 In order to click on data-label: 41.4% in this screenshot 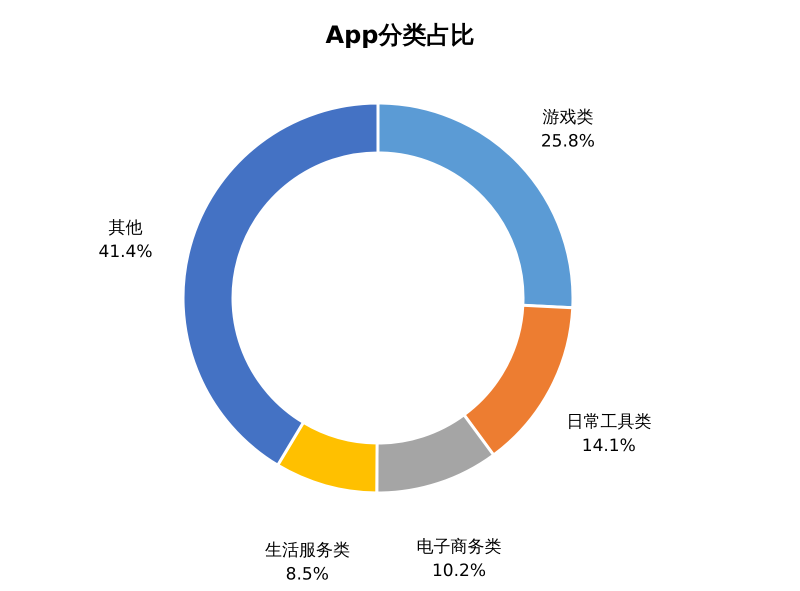, I will do `click(125, 252)`.